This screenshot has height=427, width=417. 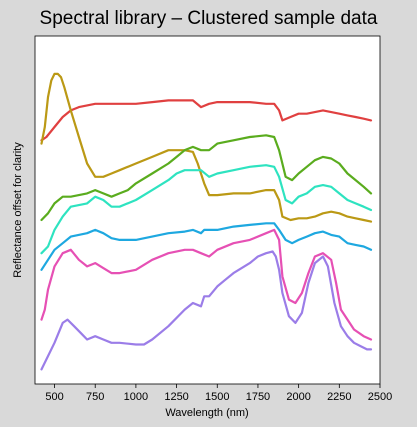 I want to click on x-tick-label: 2250, so click(x=339, y=397).